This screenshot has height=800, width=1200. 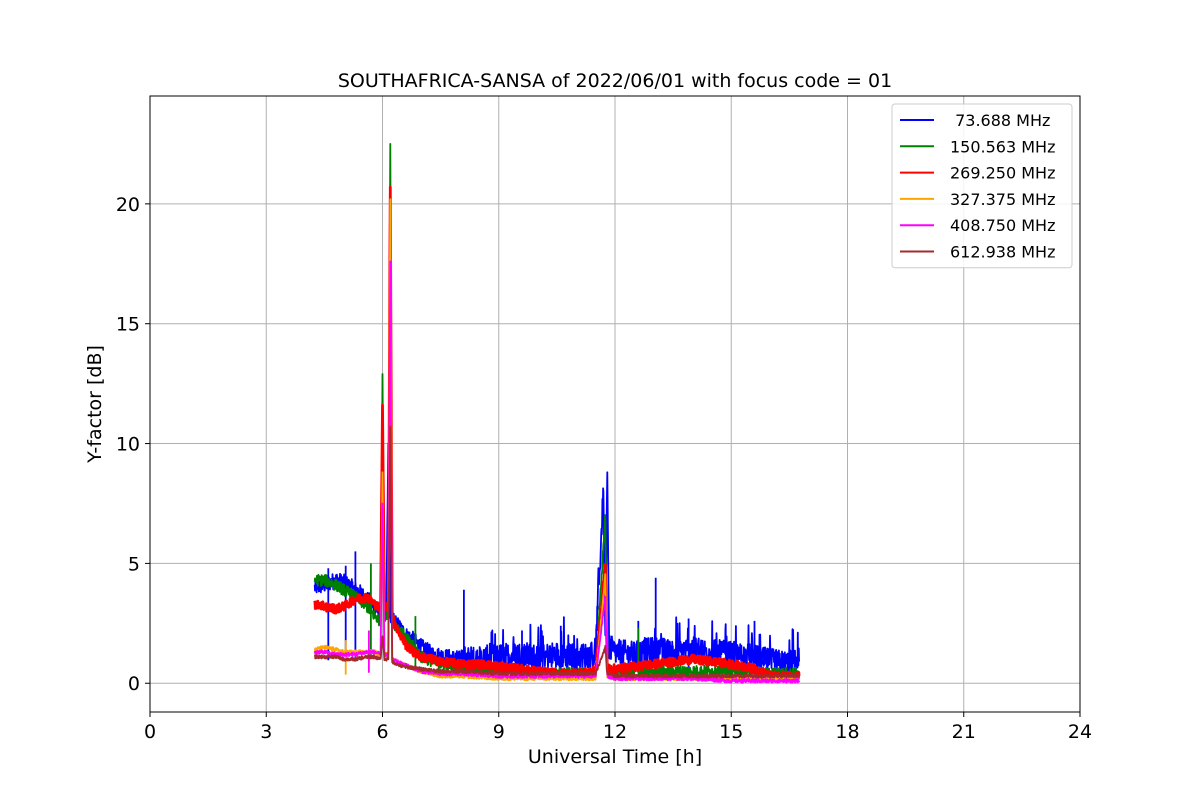 I want to click on series-line, so click(x=556, y=552).